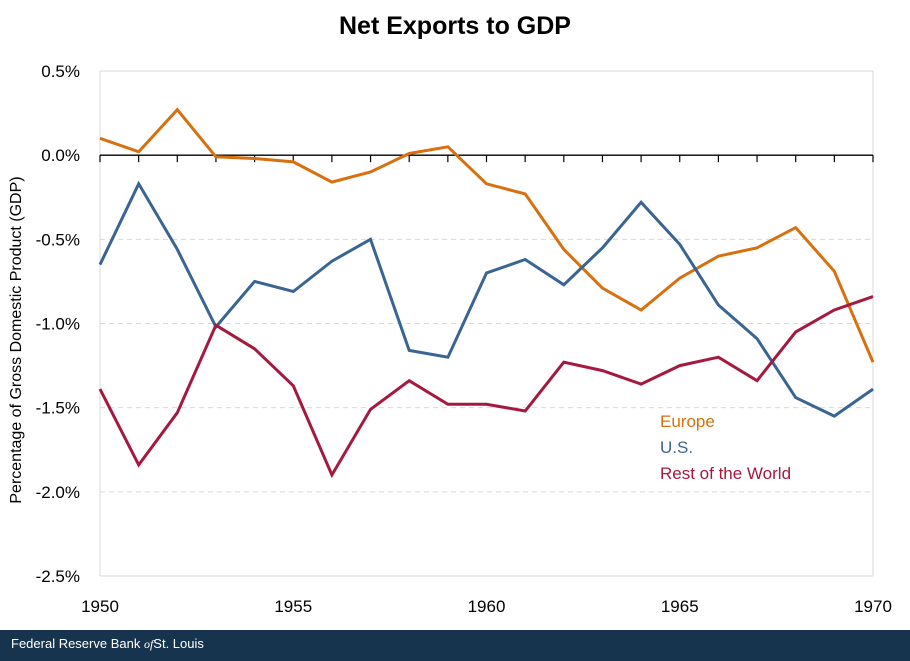  Describe the element at coordinates (487, 606) in the screenshot. I see `x-tick-label: 1960` at that location.